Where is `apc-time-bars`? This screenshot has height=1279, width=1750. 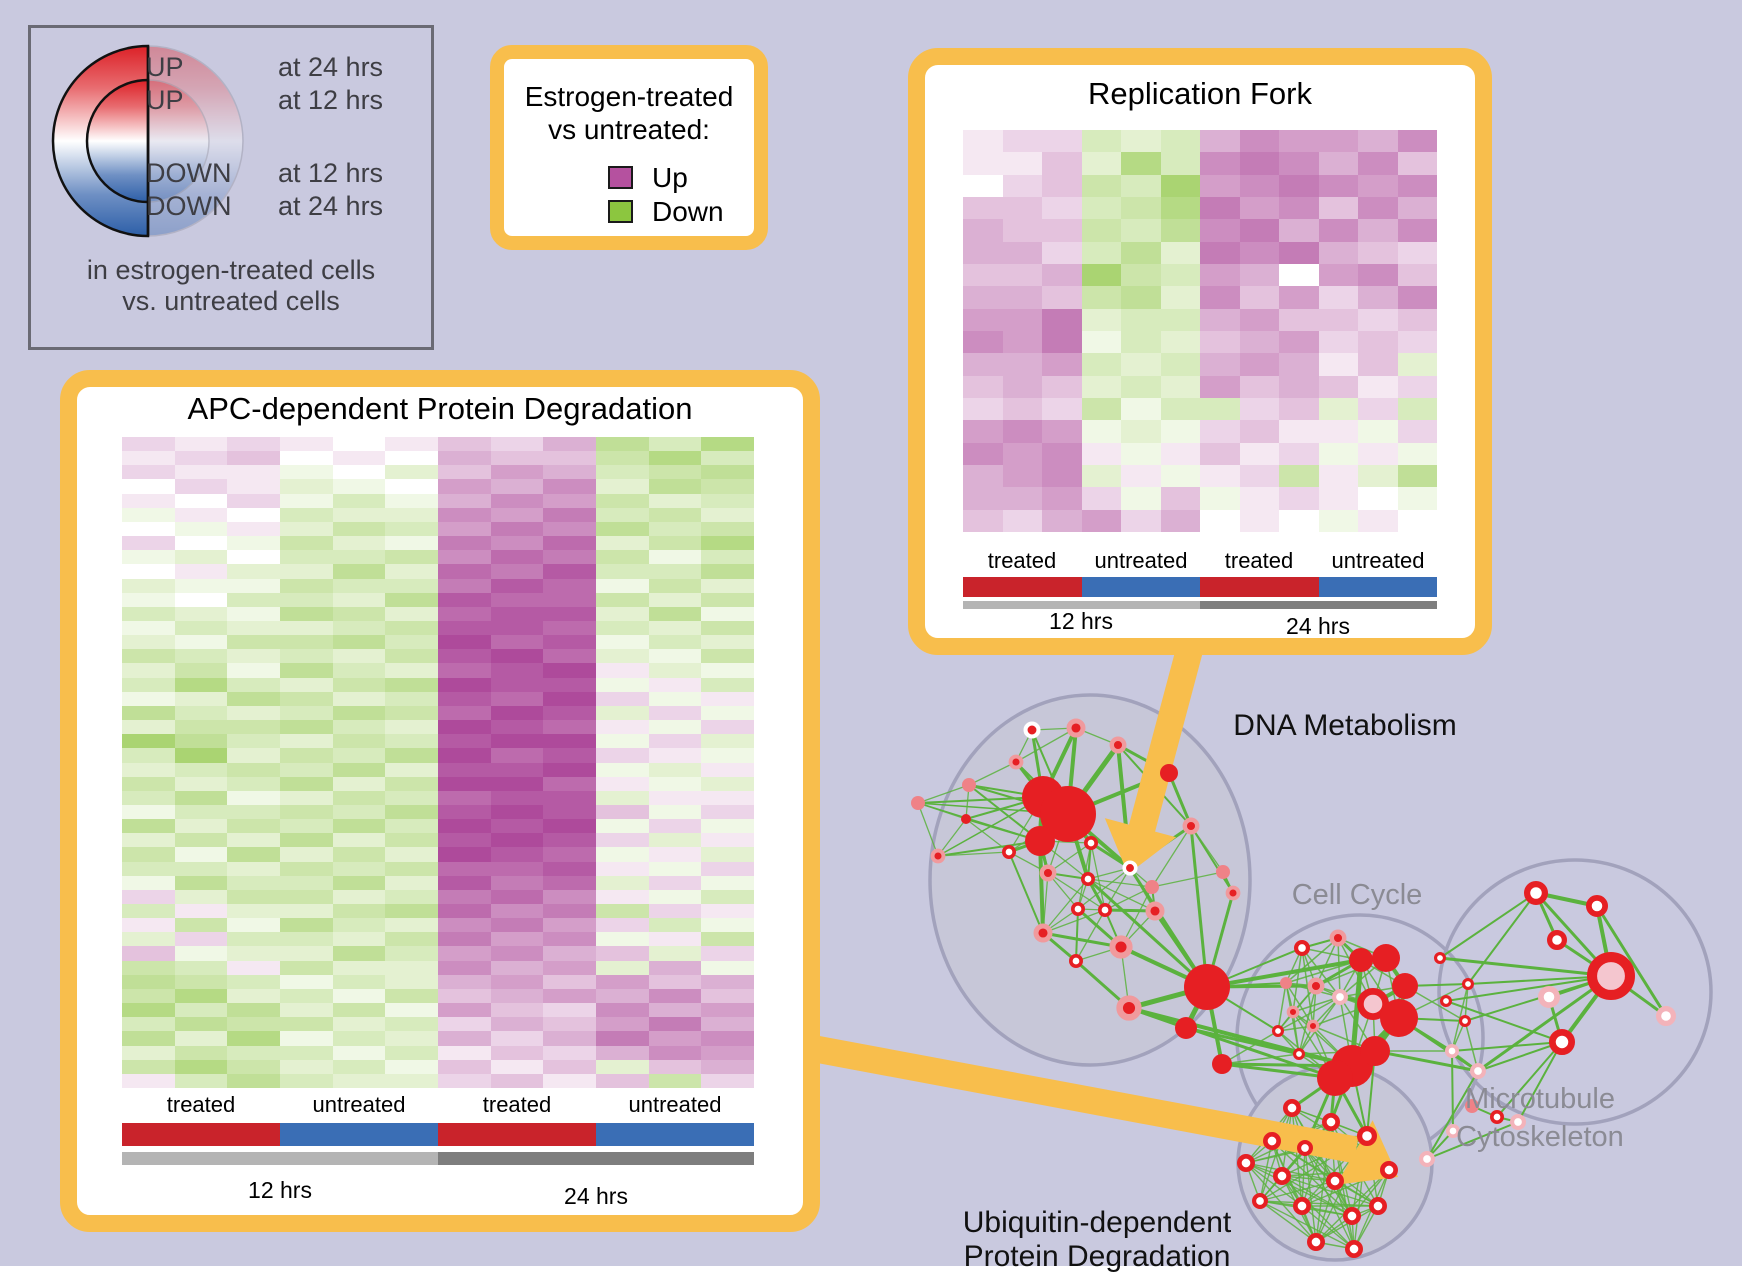
apc-time-bars is located at coordinates (438, 1158).